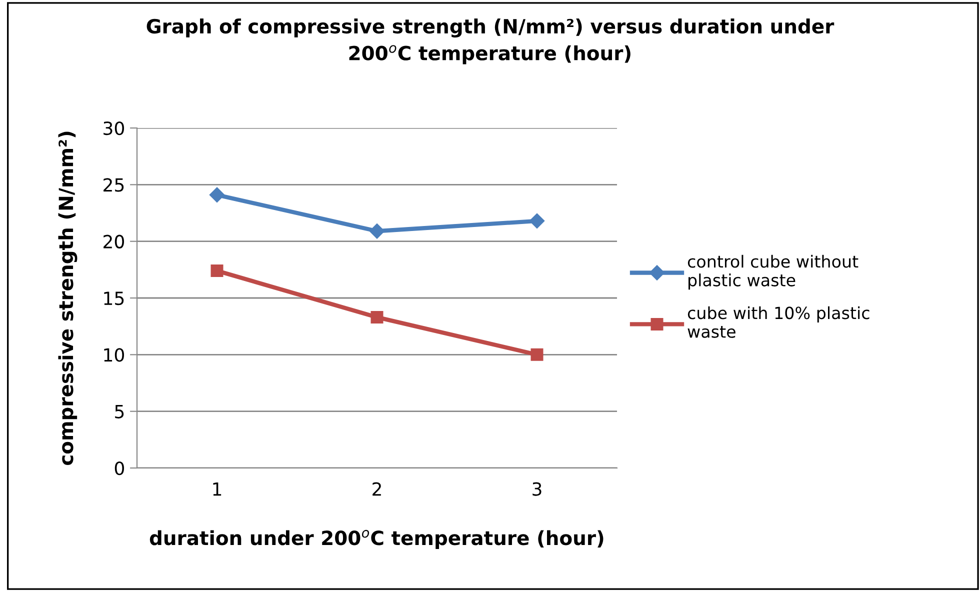 The image size is (980, 592). Describe the element at coordinates (490, 41) in the screenshot. I see `chart-title: Graph of compressive strength (N/mm²) versus duration under 200$^{o}$C temperature (hour)` at that location.